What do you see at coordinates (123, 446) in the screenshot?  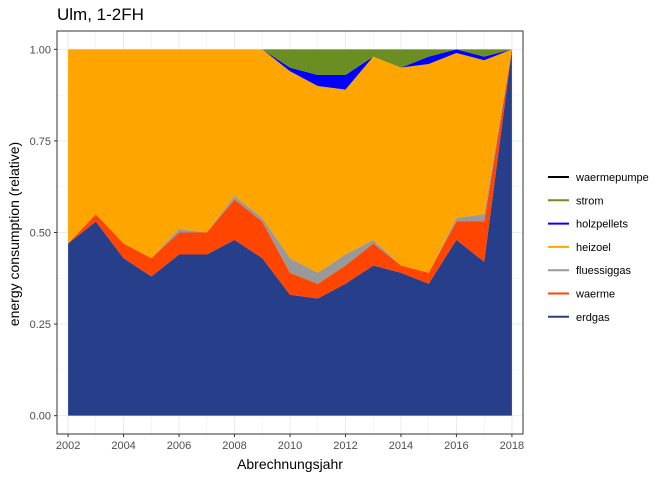 I see `x-tick-label: 2004` at bounding box center [123, 446].